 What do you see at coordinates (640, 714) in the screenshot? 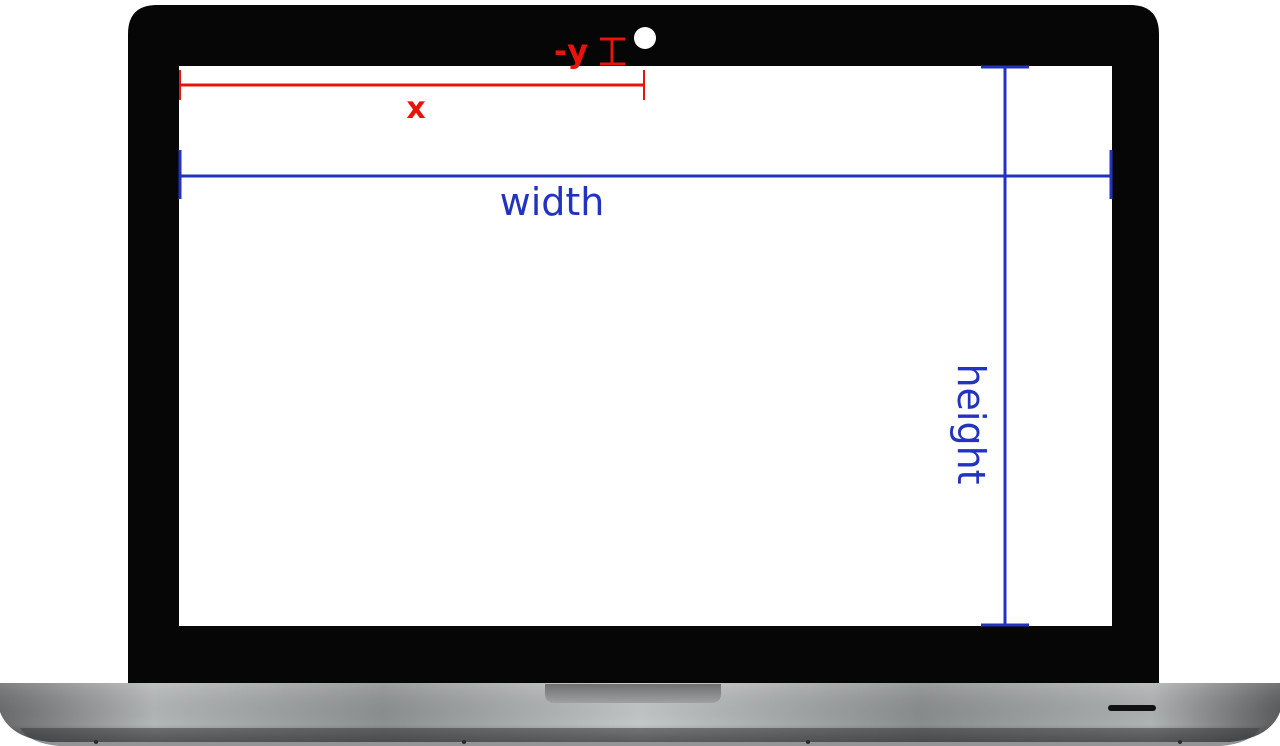
I see `laptop-base` at bounding box center [640, 714].